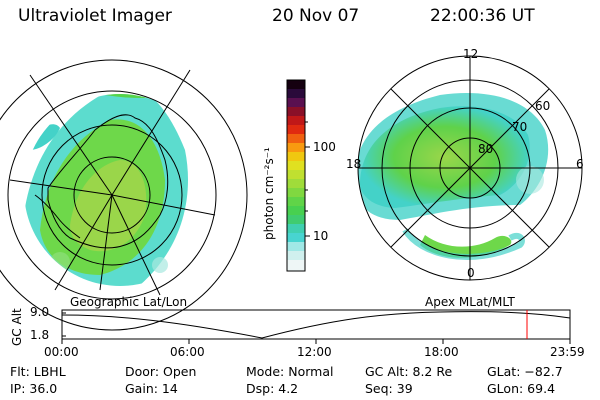 This screenshot has width=600, height=400. I want to click on mode-info: Mode: Normal, so click(290, 371).